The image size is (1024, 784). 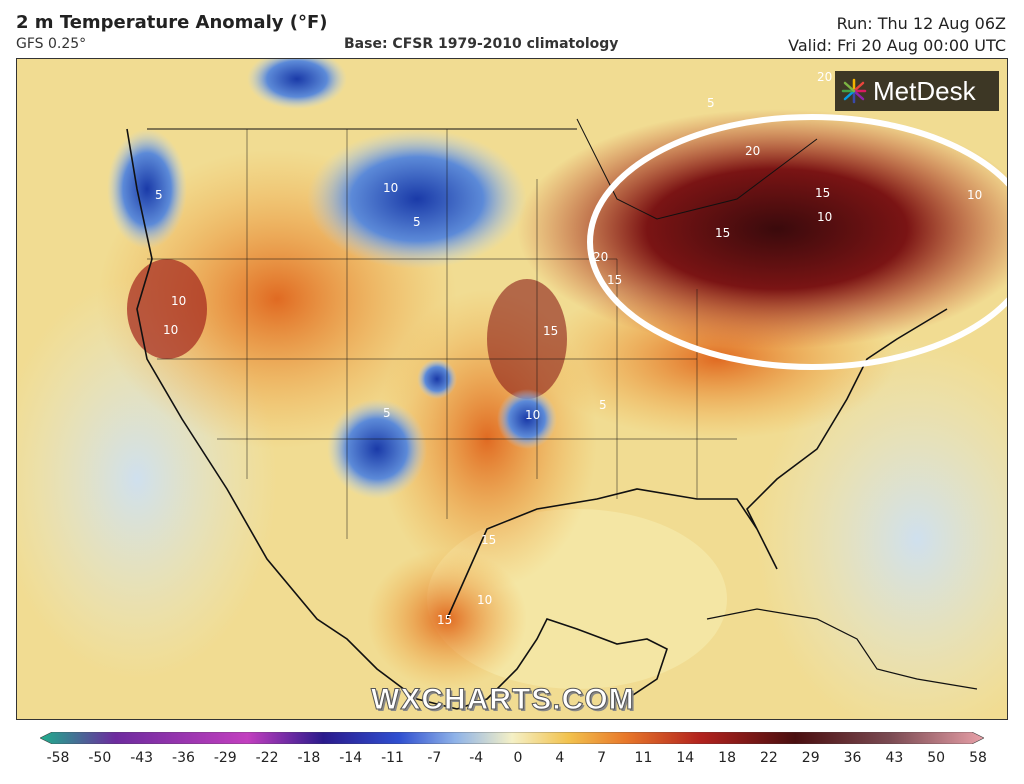 What do you see at coordinates (481, 44) in the screenshot?
I see `climatology-base-label: Base: CFSR 1979-2010 climatology` at bounding box center [481, 44].